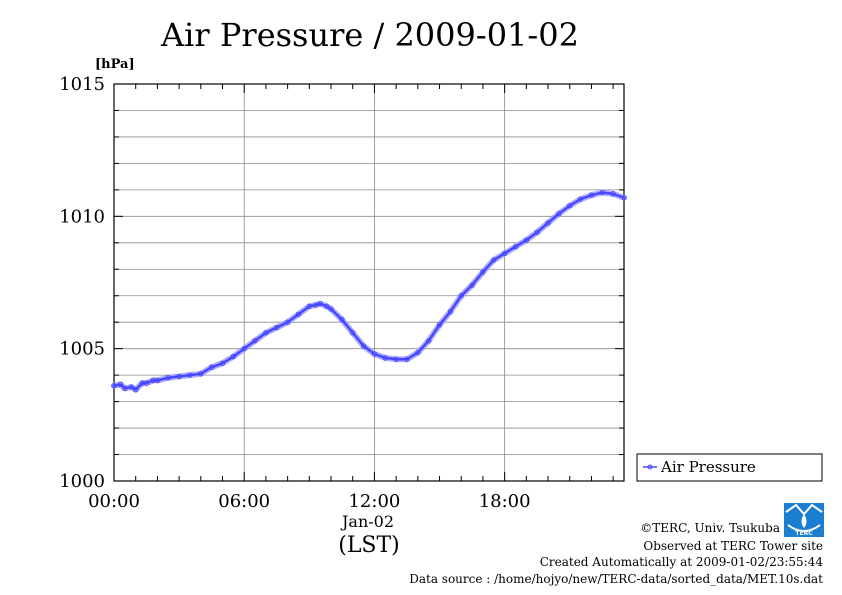 This screenshot has height=595, width=842. What do you see at coordinates (804, 533) in the screenshot?
I see `logo-text: TERC` at bounding box center [804, 533].